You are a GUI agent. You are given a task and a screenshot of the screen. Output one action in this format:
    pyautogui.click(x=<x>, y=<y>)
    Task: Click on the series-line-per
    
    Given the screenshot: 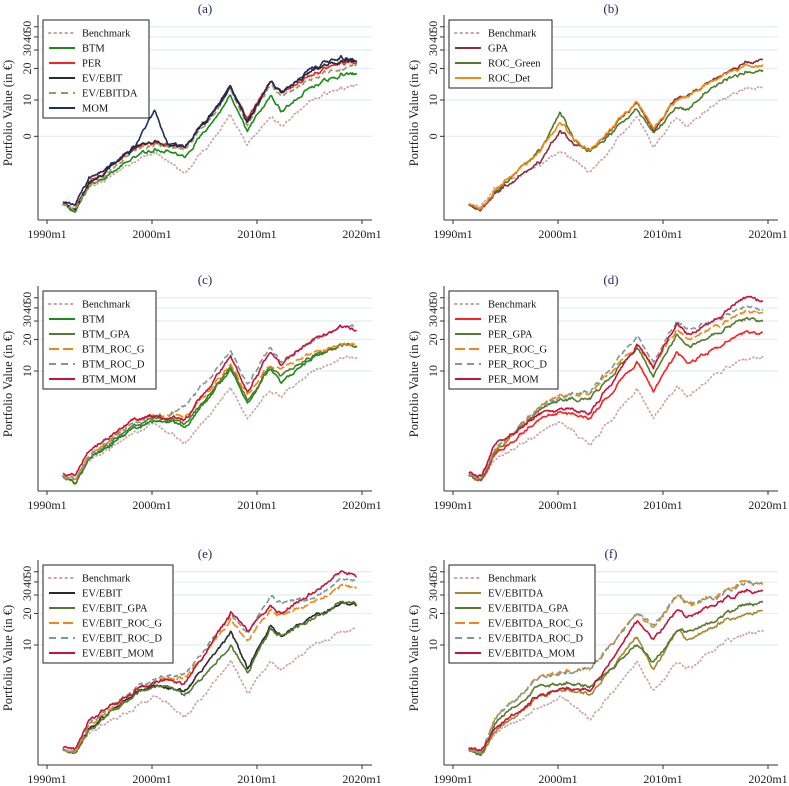 What is the action you would take?
    pyautogui.click(x=616, y=406)
    